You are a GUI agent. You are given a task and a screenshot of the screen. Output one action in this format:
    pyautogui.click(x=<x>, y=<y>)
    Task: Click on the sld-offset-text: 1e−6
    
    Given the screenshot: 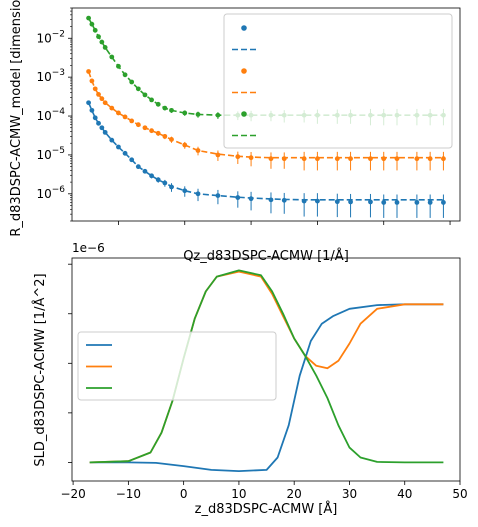 What is the action you would take?
    pyautogui.click(x=88, y=248)
    